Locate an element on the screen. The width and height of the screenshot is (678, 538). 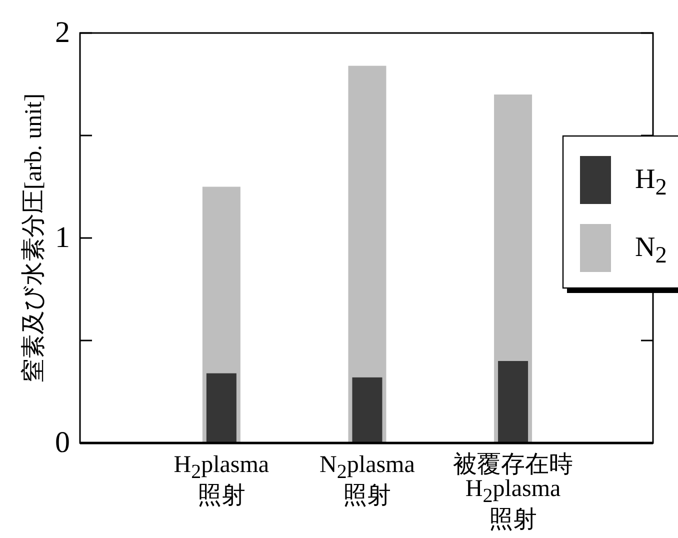
x-tick-label: N$_{2}$plasma 照射 is located at coordinates (367, 480).